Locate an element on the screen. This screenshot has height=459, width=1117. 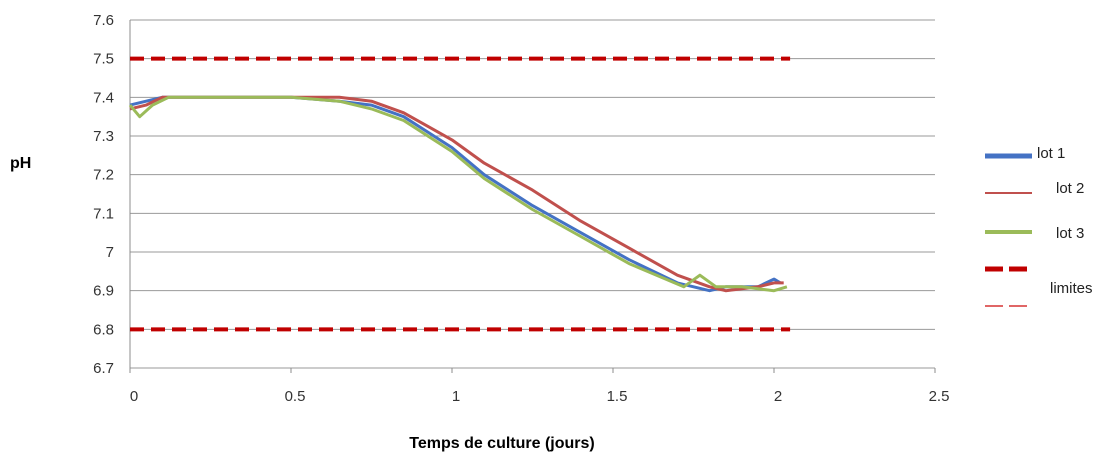
y-axis-label: pH is located at coordinates (20, 163).